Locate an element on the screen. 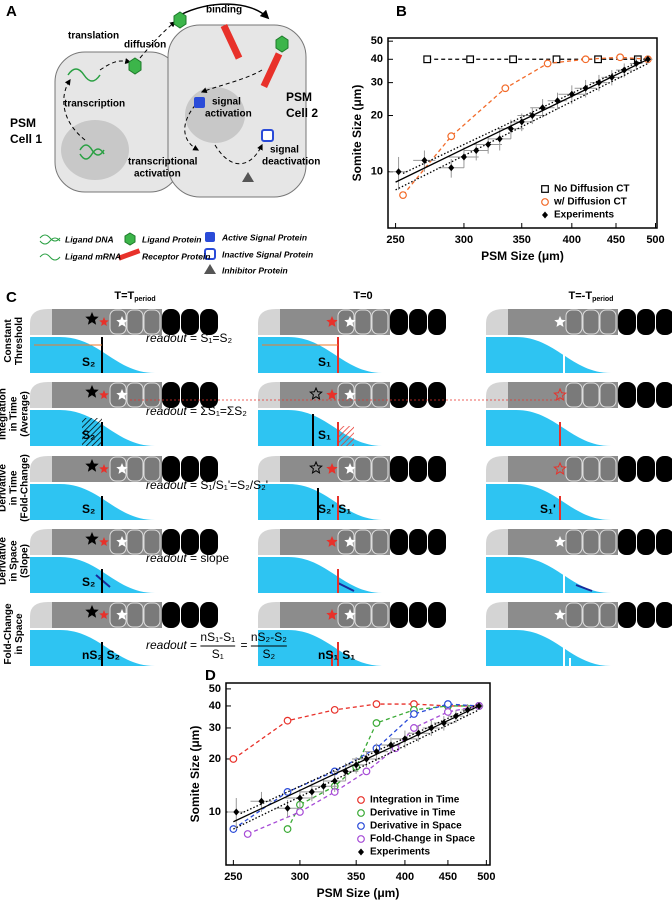 The width and height of the screenshot is (672, 904). row-label: Integration is located at coordinates (4, 414).